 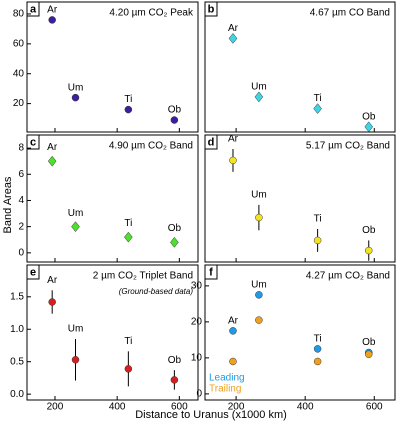 I want to click on y-tick-label: 6, so click(x=21, y=174).